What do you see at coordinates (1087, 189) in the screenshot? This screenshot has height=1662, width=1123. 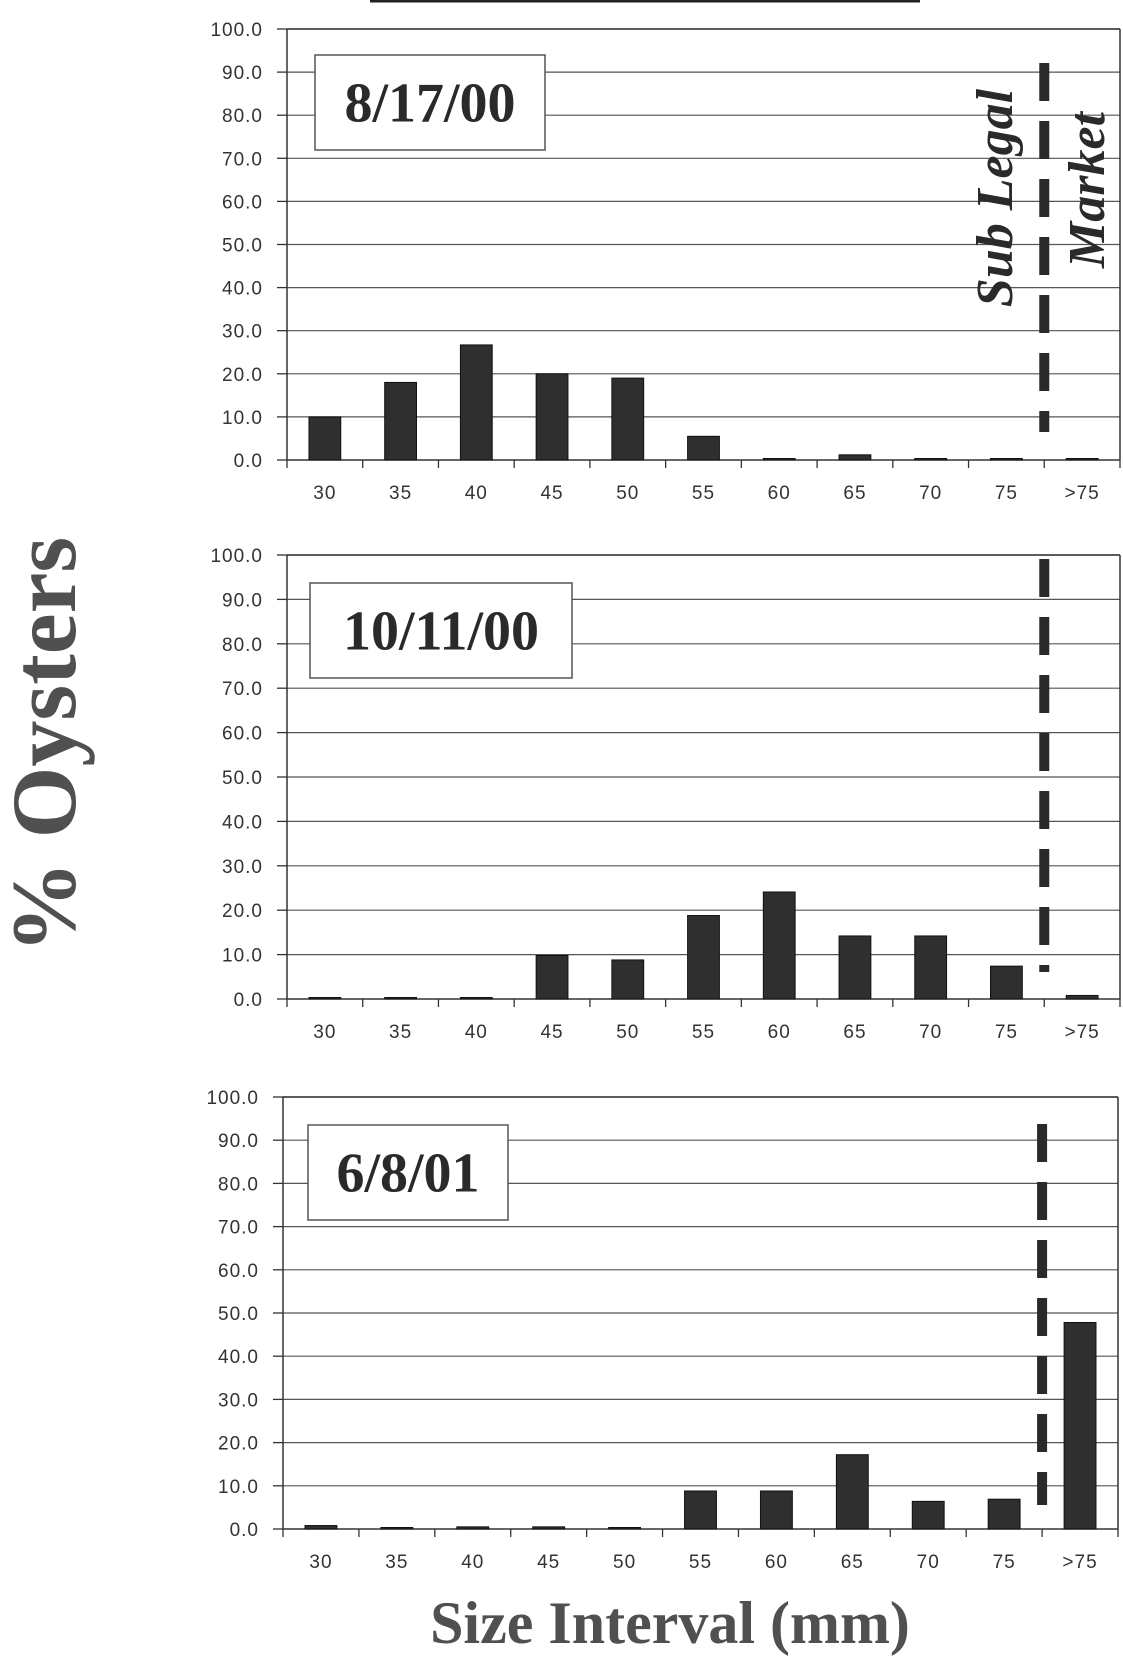 I see `market-annotation: Market` at bounding box center [1087, 189].